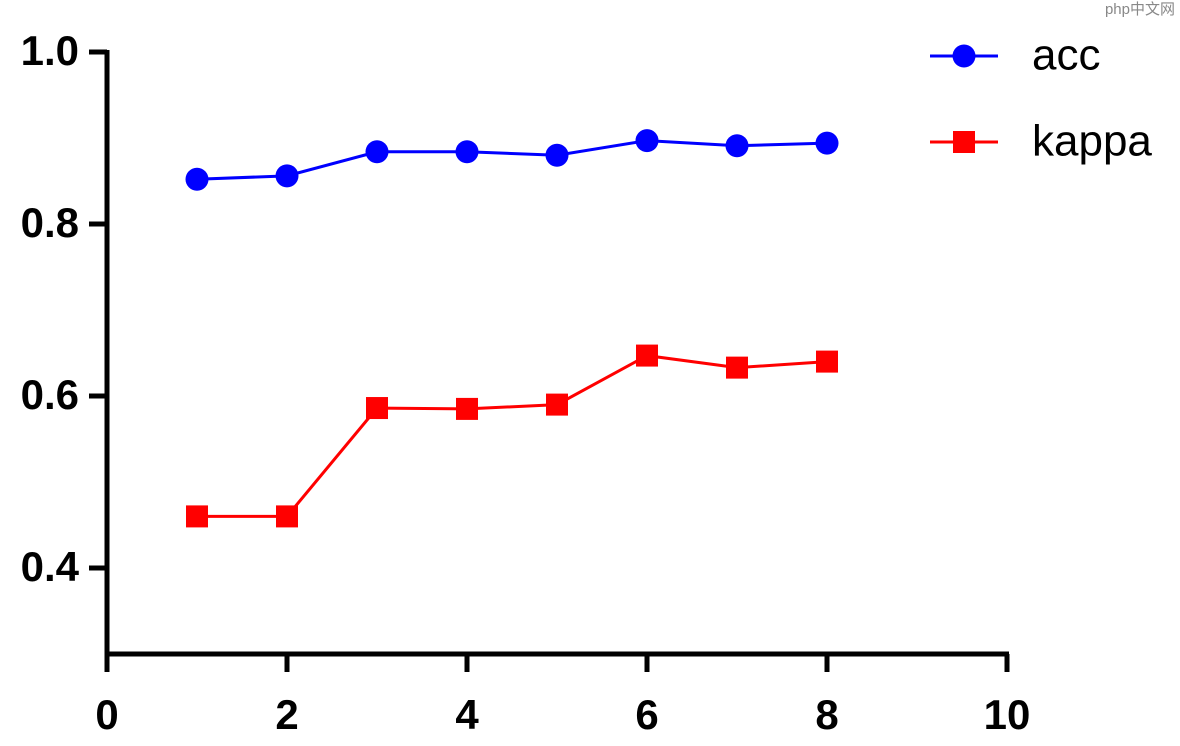 The height and width of the screenshot is (746, 1180). I want to click on x-tick-label: 8, so click(826, 714).